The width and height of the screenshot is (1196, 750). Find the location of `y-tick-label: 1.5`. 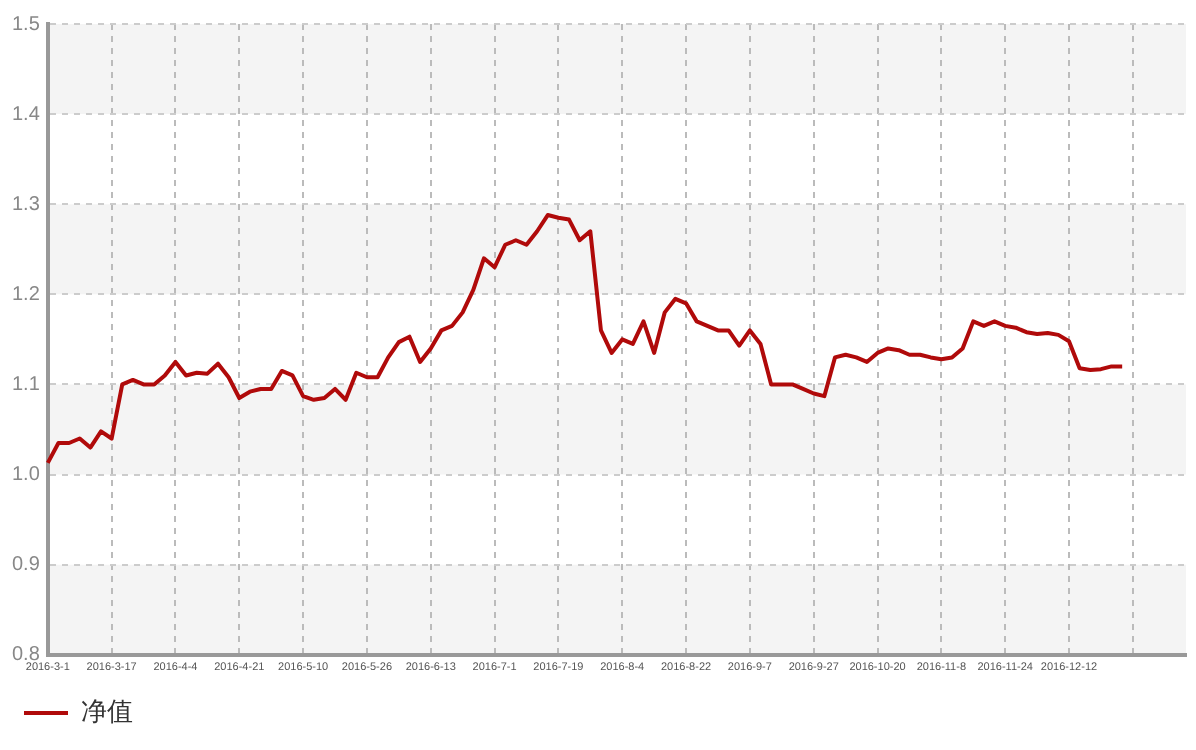

y-tick-label: 1.5 is located at coordinates (26, 24).